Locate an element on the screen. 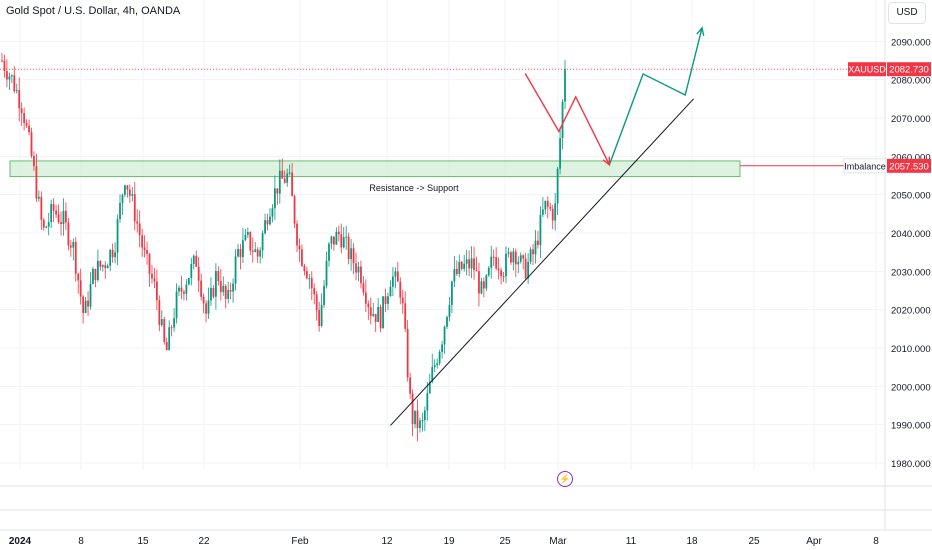 This screenshot has height=550, width=932. y-tick-label: 2000.000 is located at coordinates (911, 387).